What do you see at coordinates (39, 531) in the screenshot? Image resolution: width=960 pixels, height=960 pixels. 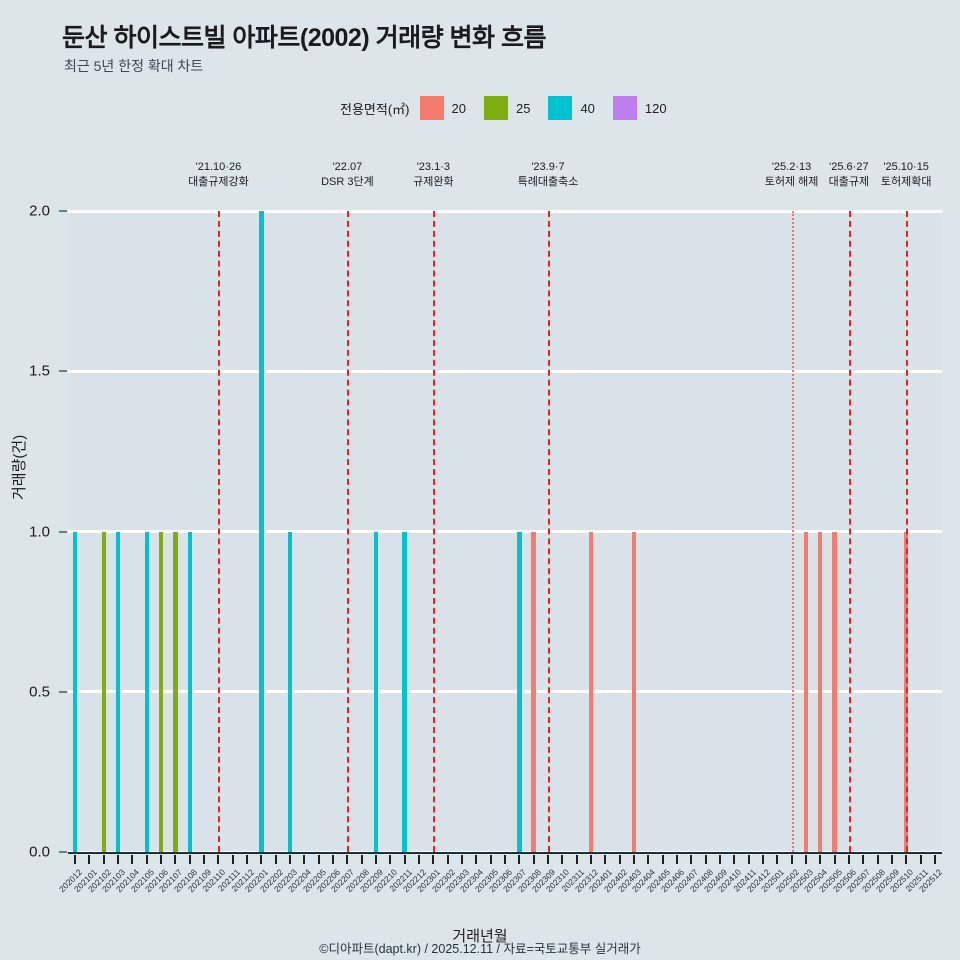 I see `y-tick-label: 1.0` at bounding box center [39, 531].